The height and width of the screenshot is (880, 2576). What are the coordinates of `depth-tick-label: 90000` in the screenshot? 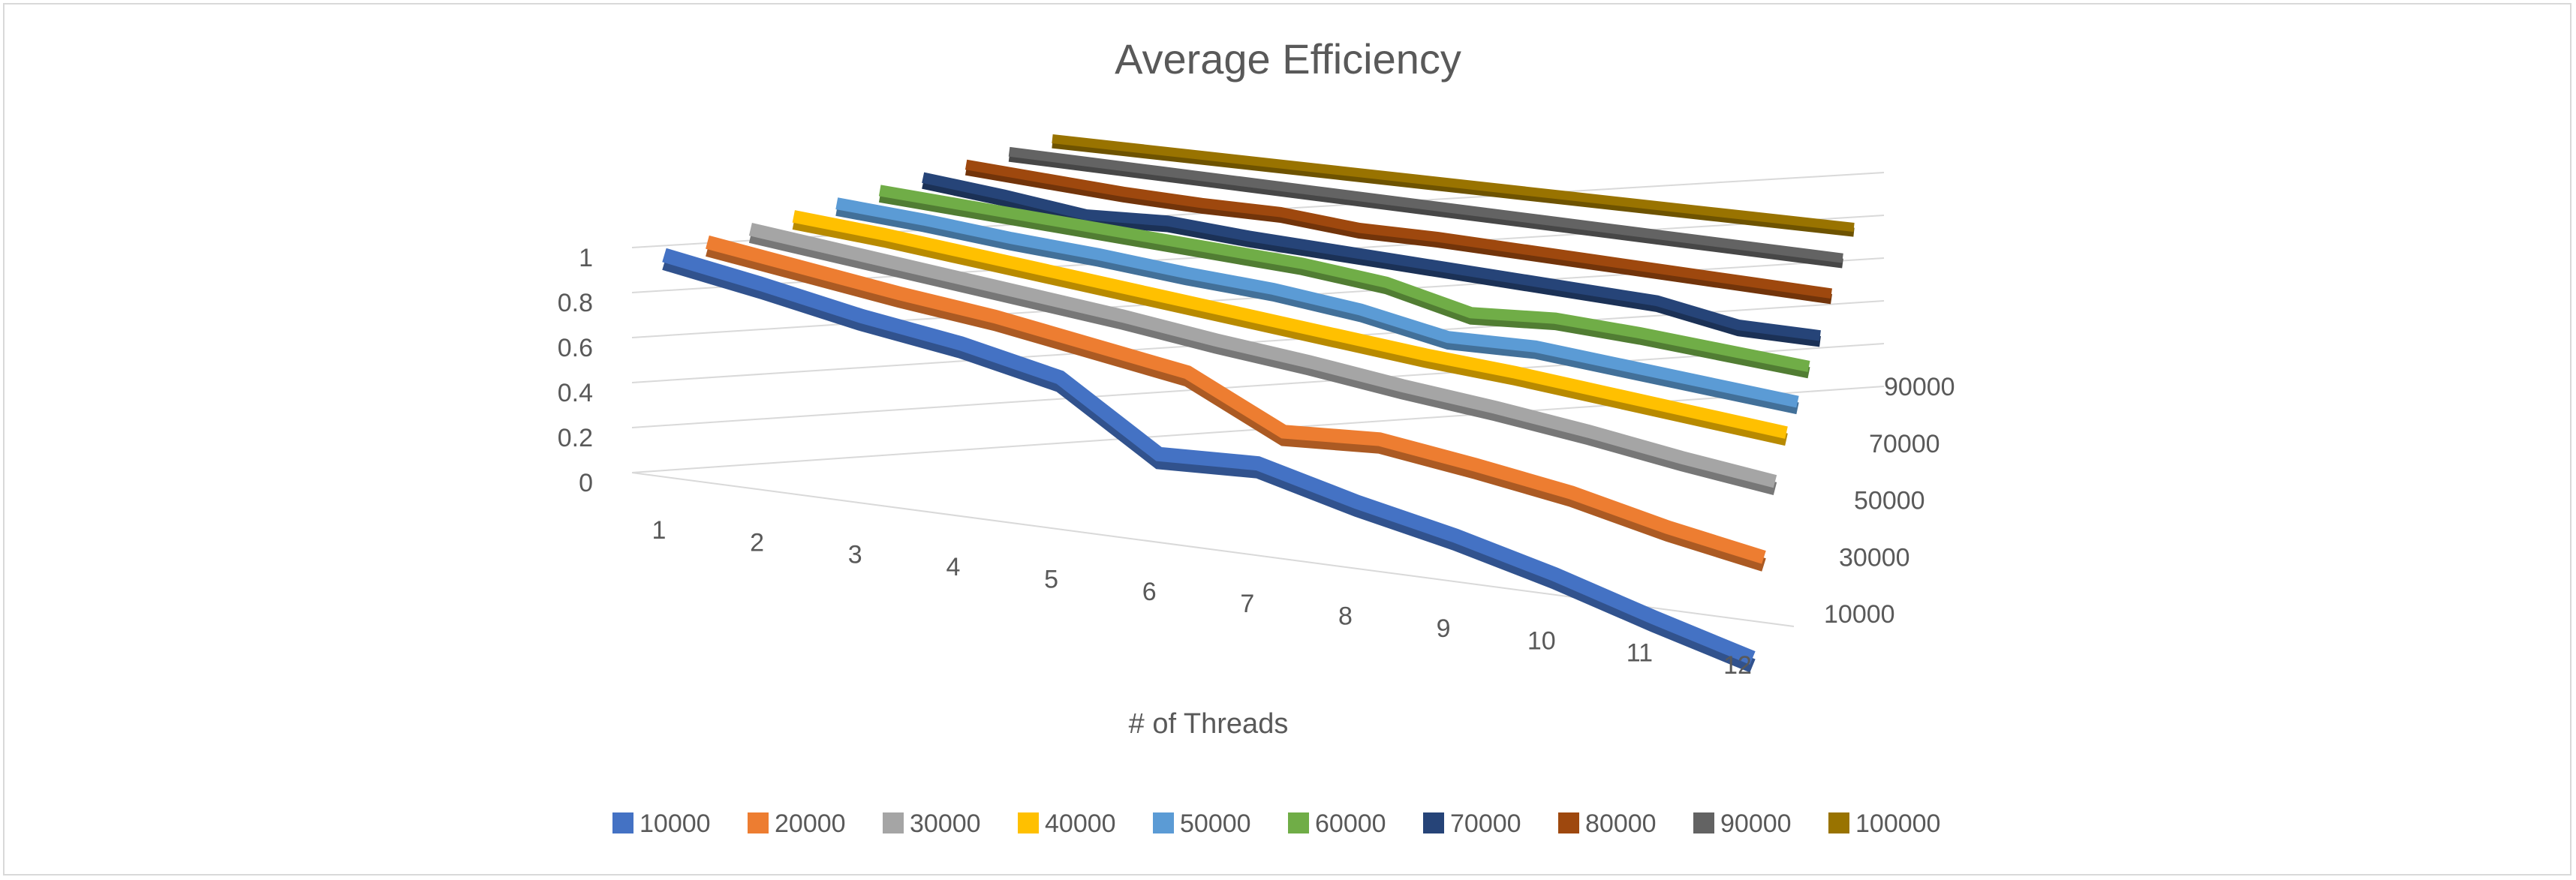 It's located at (1920, 387).